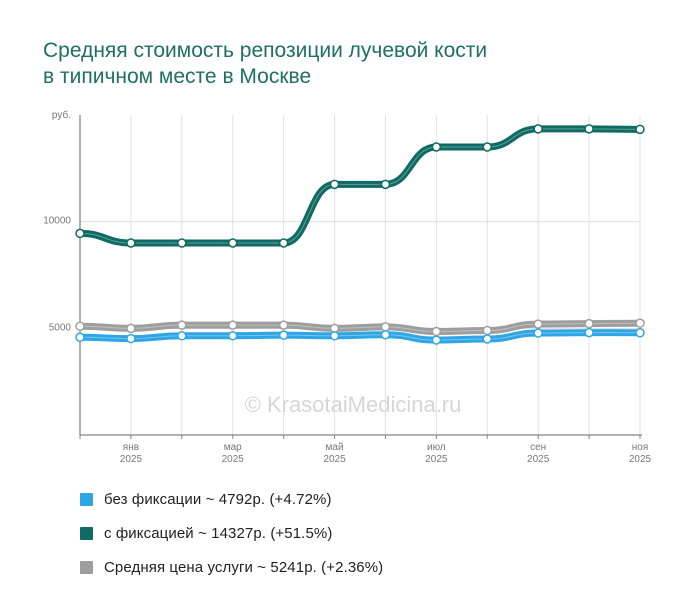 The height and width of the screenshot is (612, 700). Describe the element at coordinates (538, 447) in the screenshot. I see `x-tick-label-month: сен` at that location.